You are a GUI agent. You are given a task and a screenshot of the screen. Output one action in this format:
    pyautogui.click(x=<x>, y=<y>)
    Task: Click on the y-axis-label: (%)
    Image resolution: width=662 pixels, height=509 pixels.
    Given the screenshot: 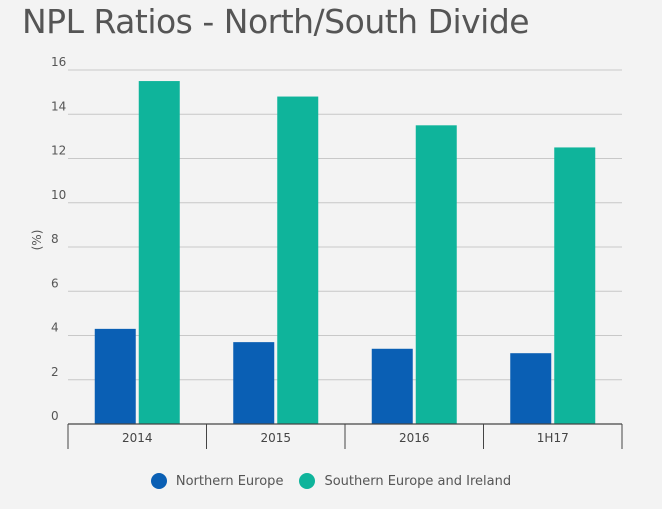 What is the action you would take?
    pyautogui.click(x=37, y=240)
    